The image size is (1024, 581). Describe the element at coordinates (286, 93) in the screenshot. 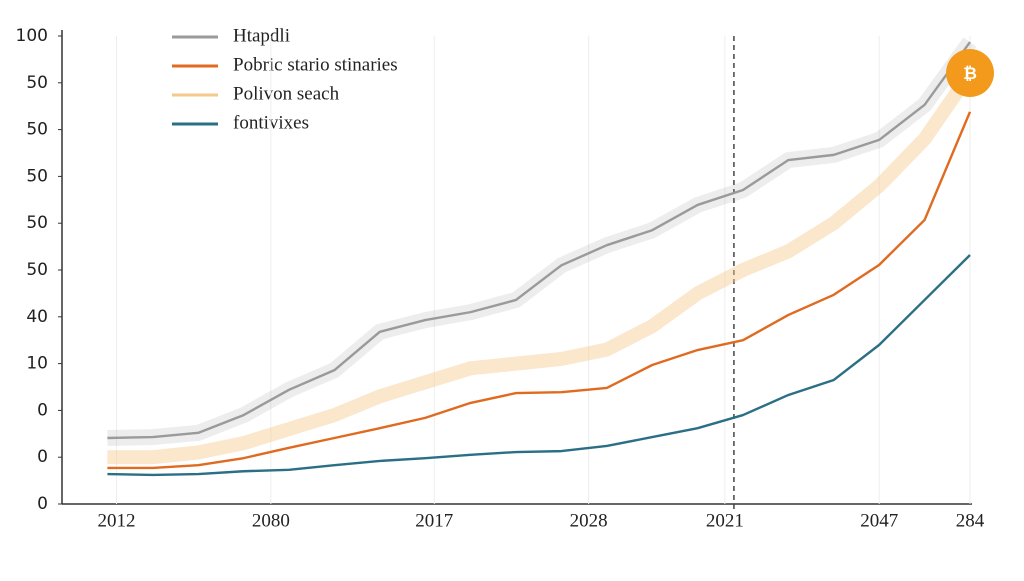

I see `legend-label: Polivon seach` at that location.